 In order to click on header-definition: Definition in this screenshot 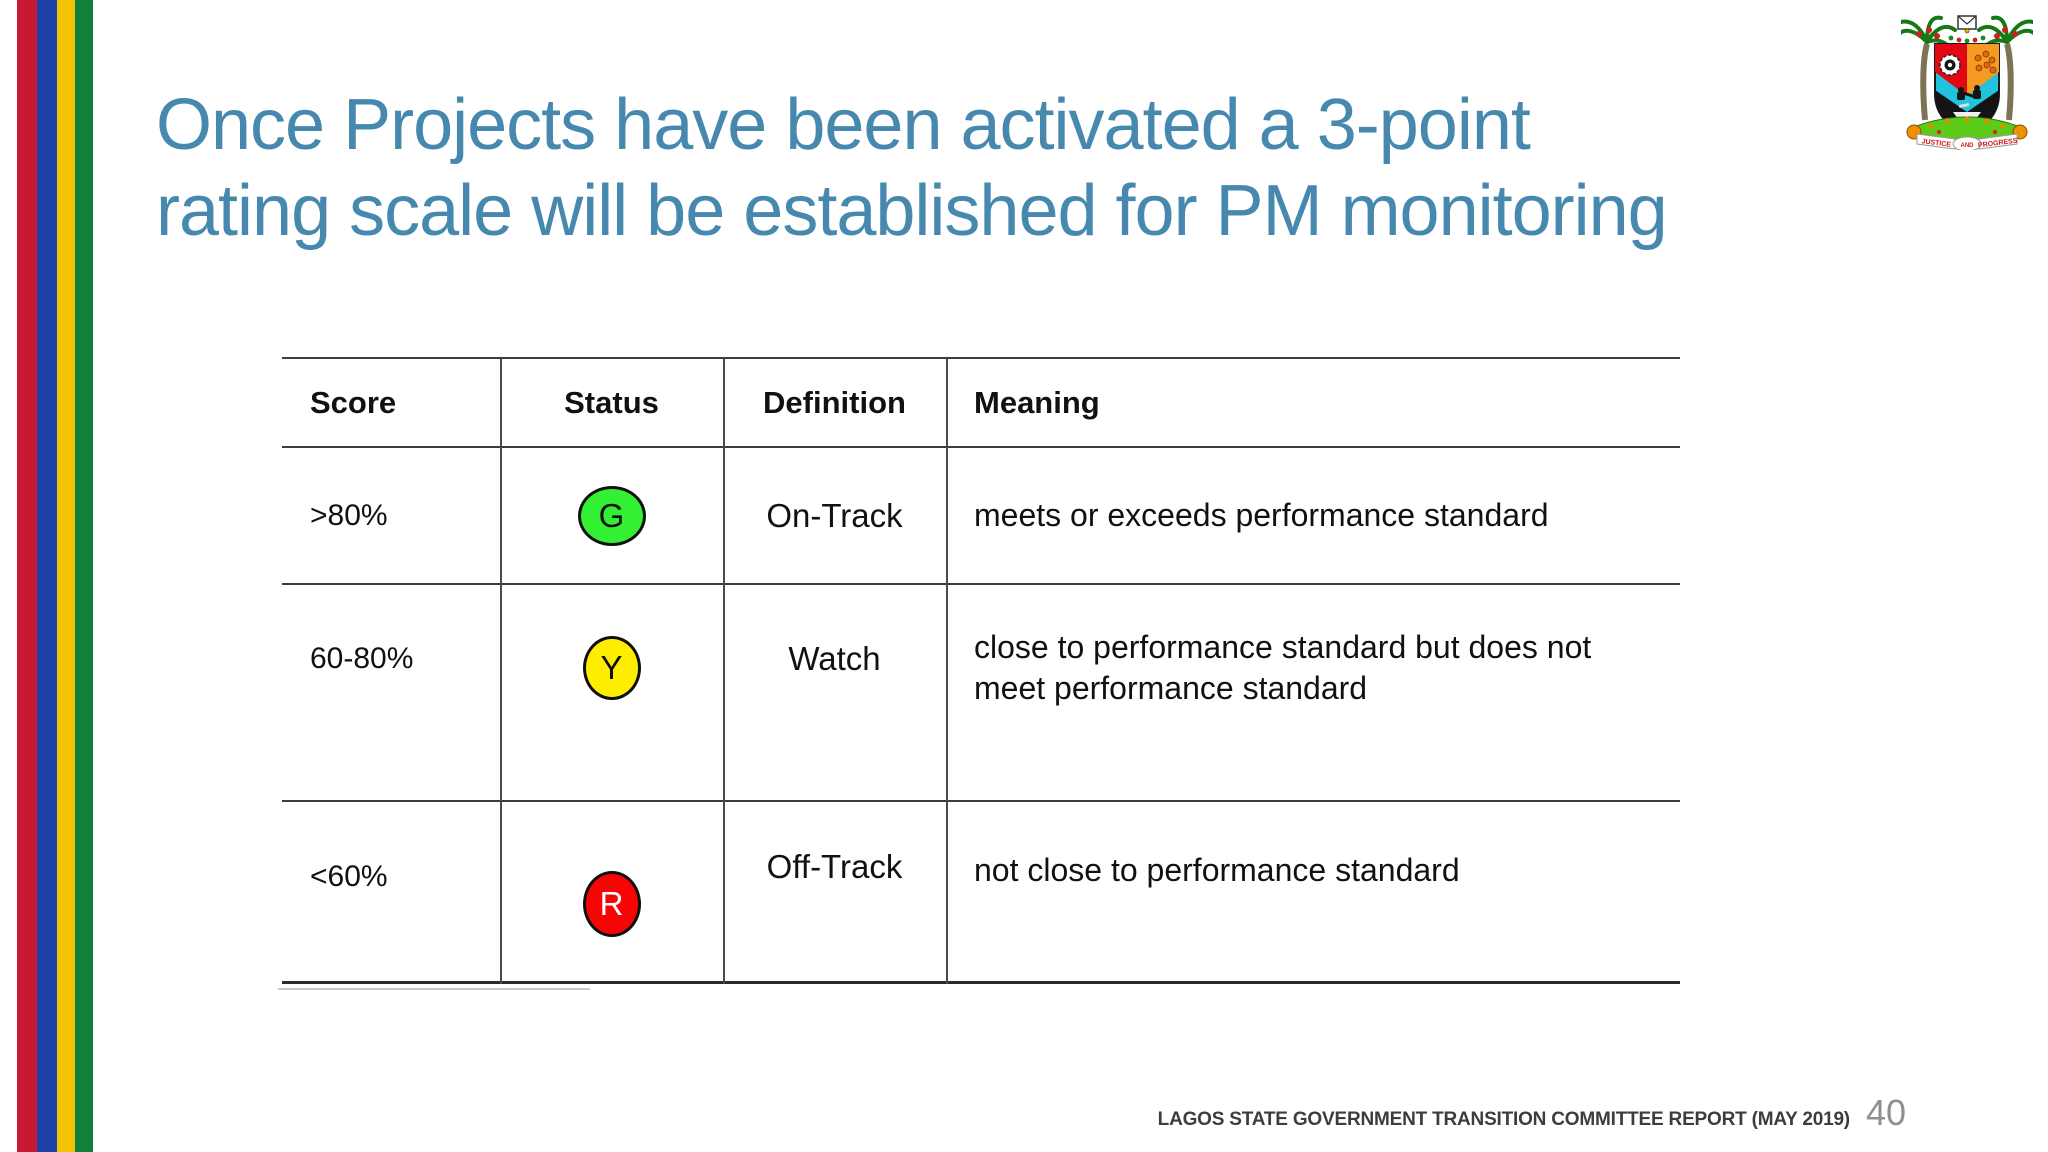, I will do `click(834, 402)`.